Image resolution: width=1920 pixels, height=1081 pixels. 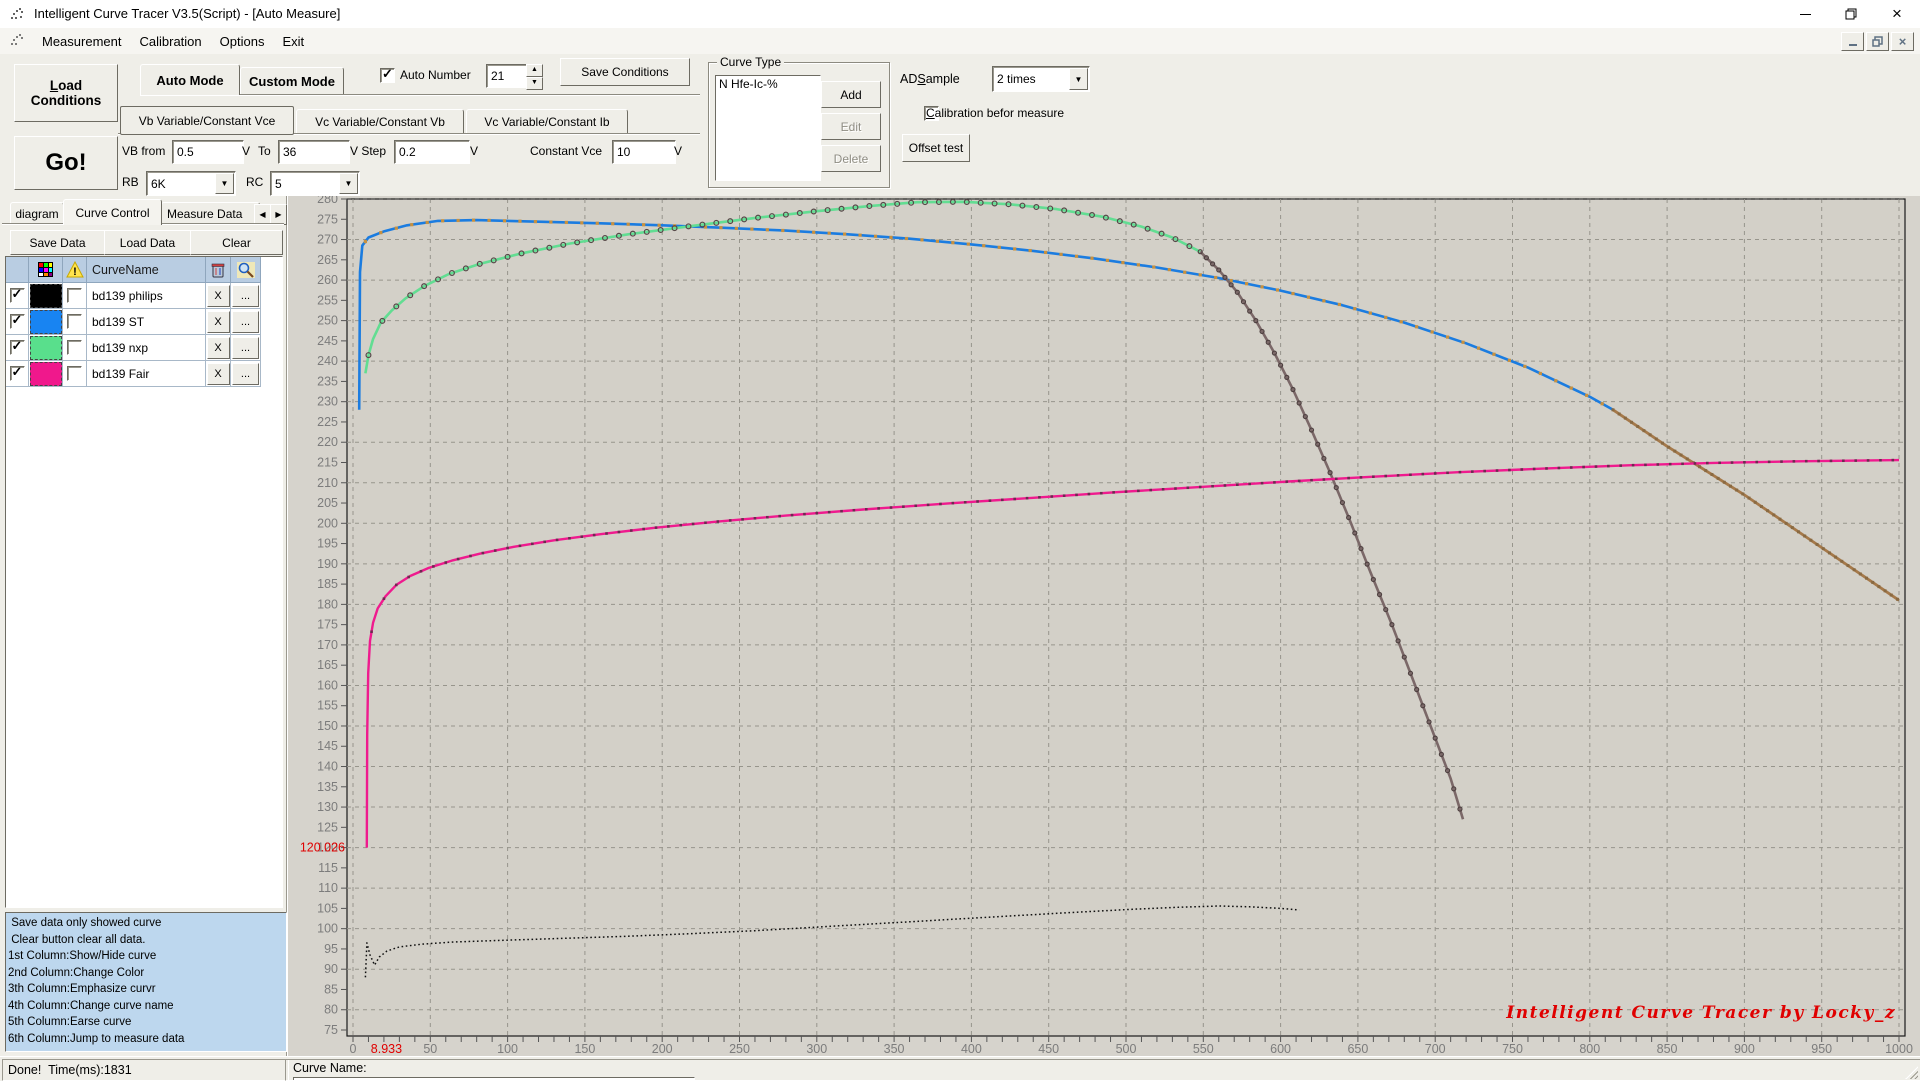 What do you see at coordinates (644, 152) in the screenshot?
I see `constant-vce-field: 10` at bounding box center [644, 152].